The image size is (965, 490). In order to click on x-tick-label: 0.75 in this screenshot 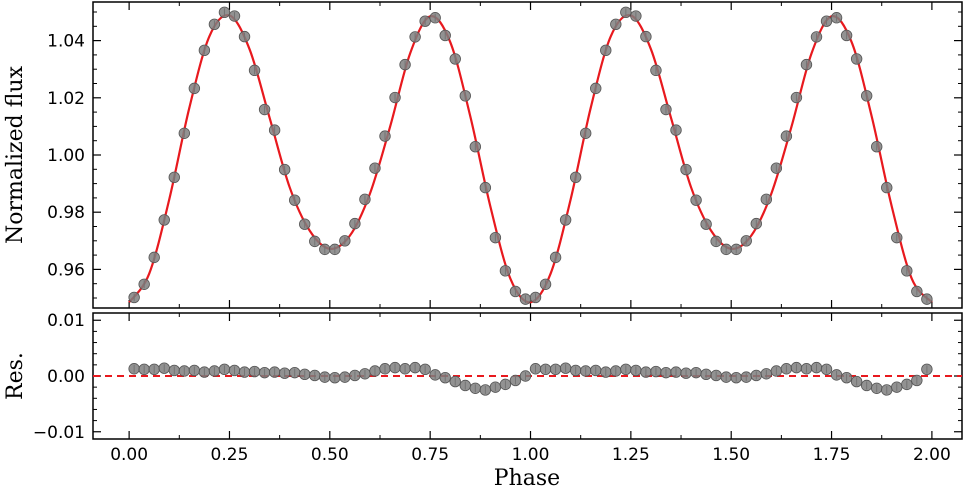, I will do `click(430, 455)`.